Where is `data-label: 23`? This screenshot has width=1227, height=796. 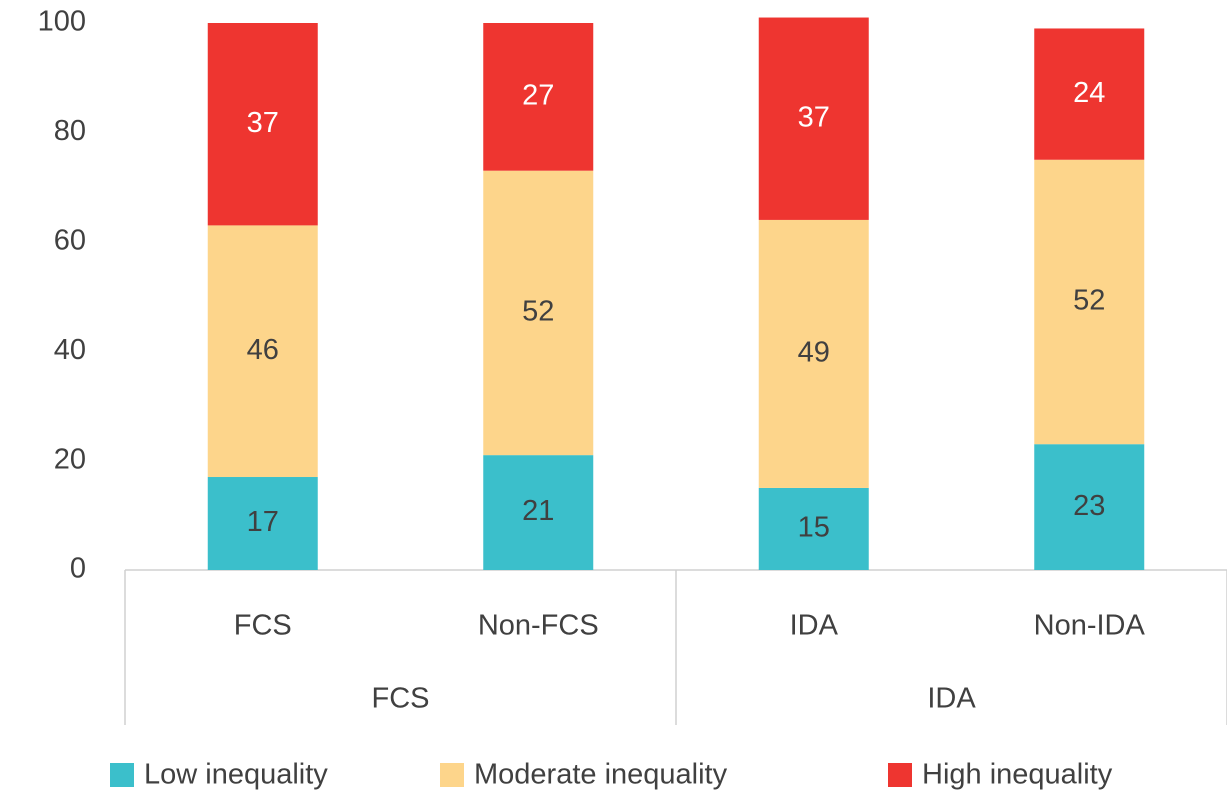
data-label: 23 is located at coordinates (1089, 506).